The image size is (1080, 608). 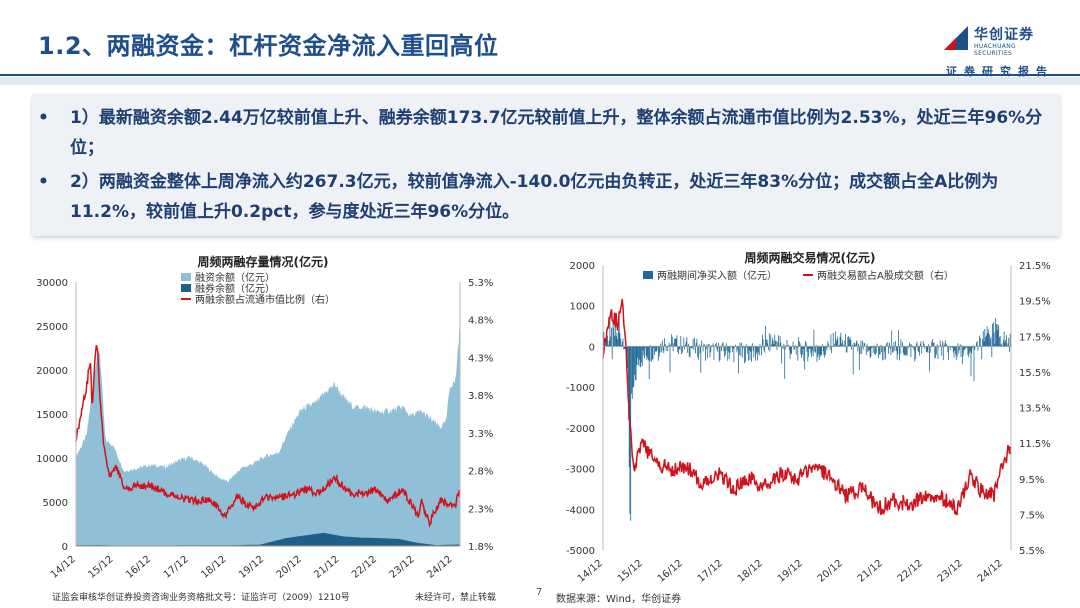 I want to click on short-balance-area, so click(x=268, y=539).